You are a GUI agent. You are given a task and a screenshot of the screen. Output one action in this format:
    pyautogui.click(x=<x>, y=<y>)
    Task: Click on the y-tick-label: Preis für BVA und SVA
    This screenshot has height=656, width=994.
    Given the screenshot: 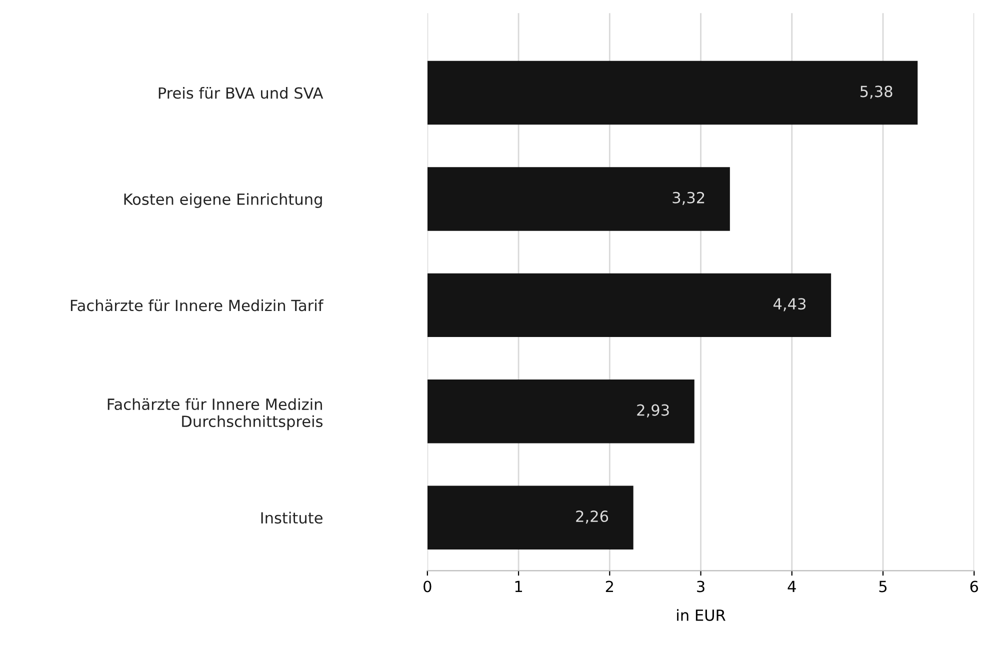 What is the action you would take?
    pyautogui.click(x=241, y=92)
    